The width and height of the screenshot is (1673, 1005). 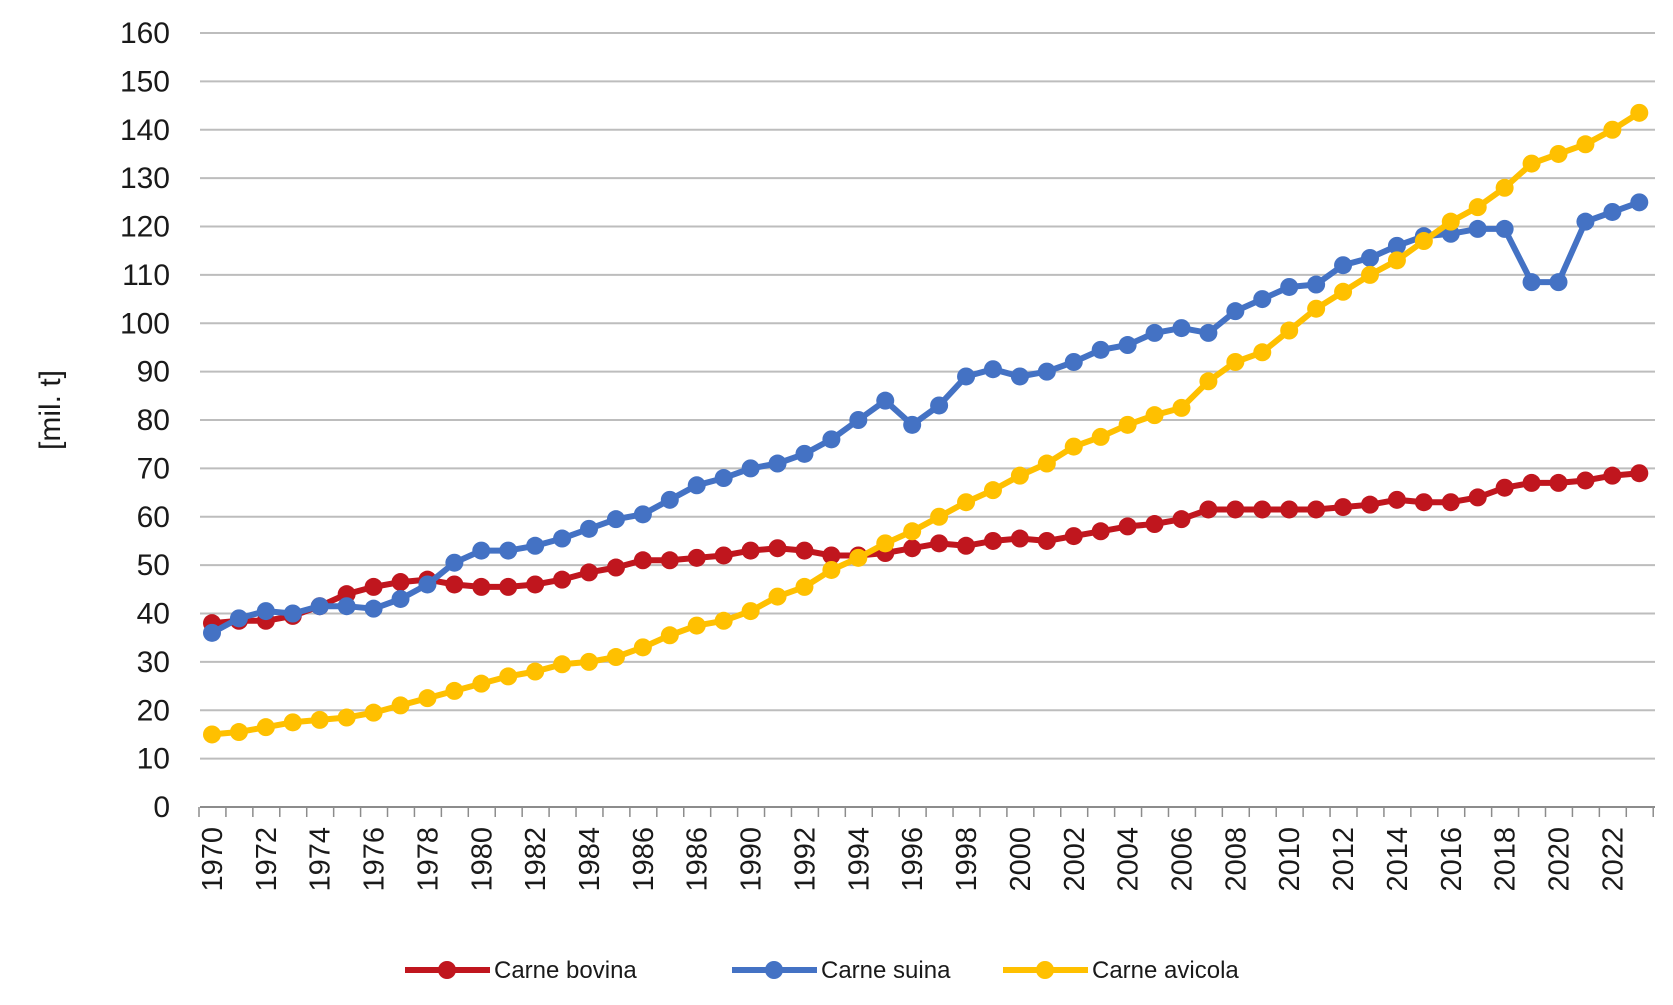 What do you see at coordinates (859, 859) in the screenshot?
I see `x-tick-label: 1994` at bounding box center [859, 859].